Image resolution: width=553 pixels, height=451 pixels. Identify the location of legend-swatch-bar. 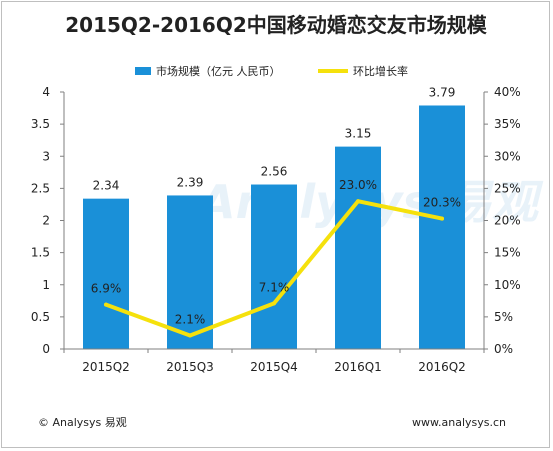
(143, 71).